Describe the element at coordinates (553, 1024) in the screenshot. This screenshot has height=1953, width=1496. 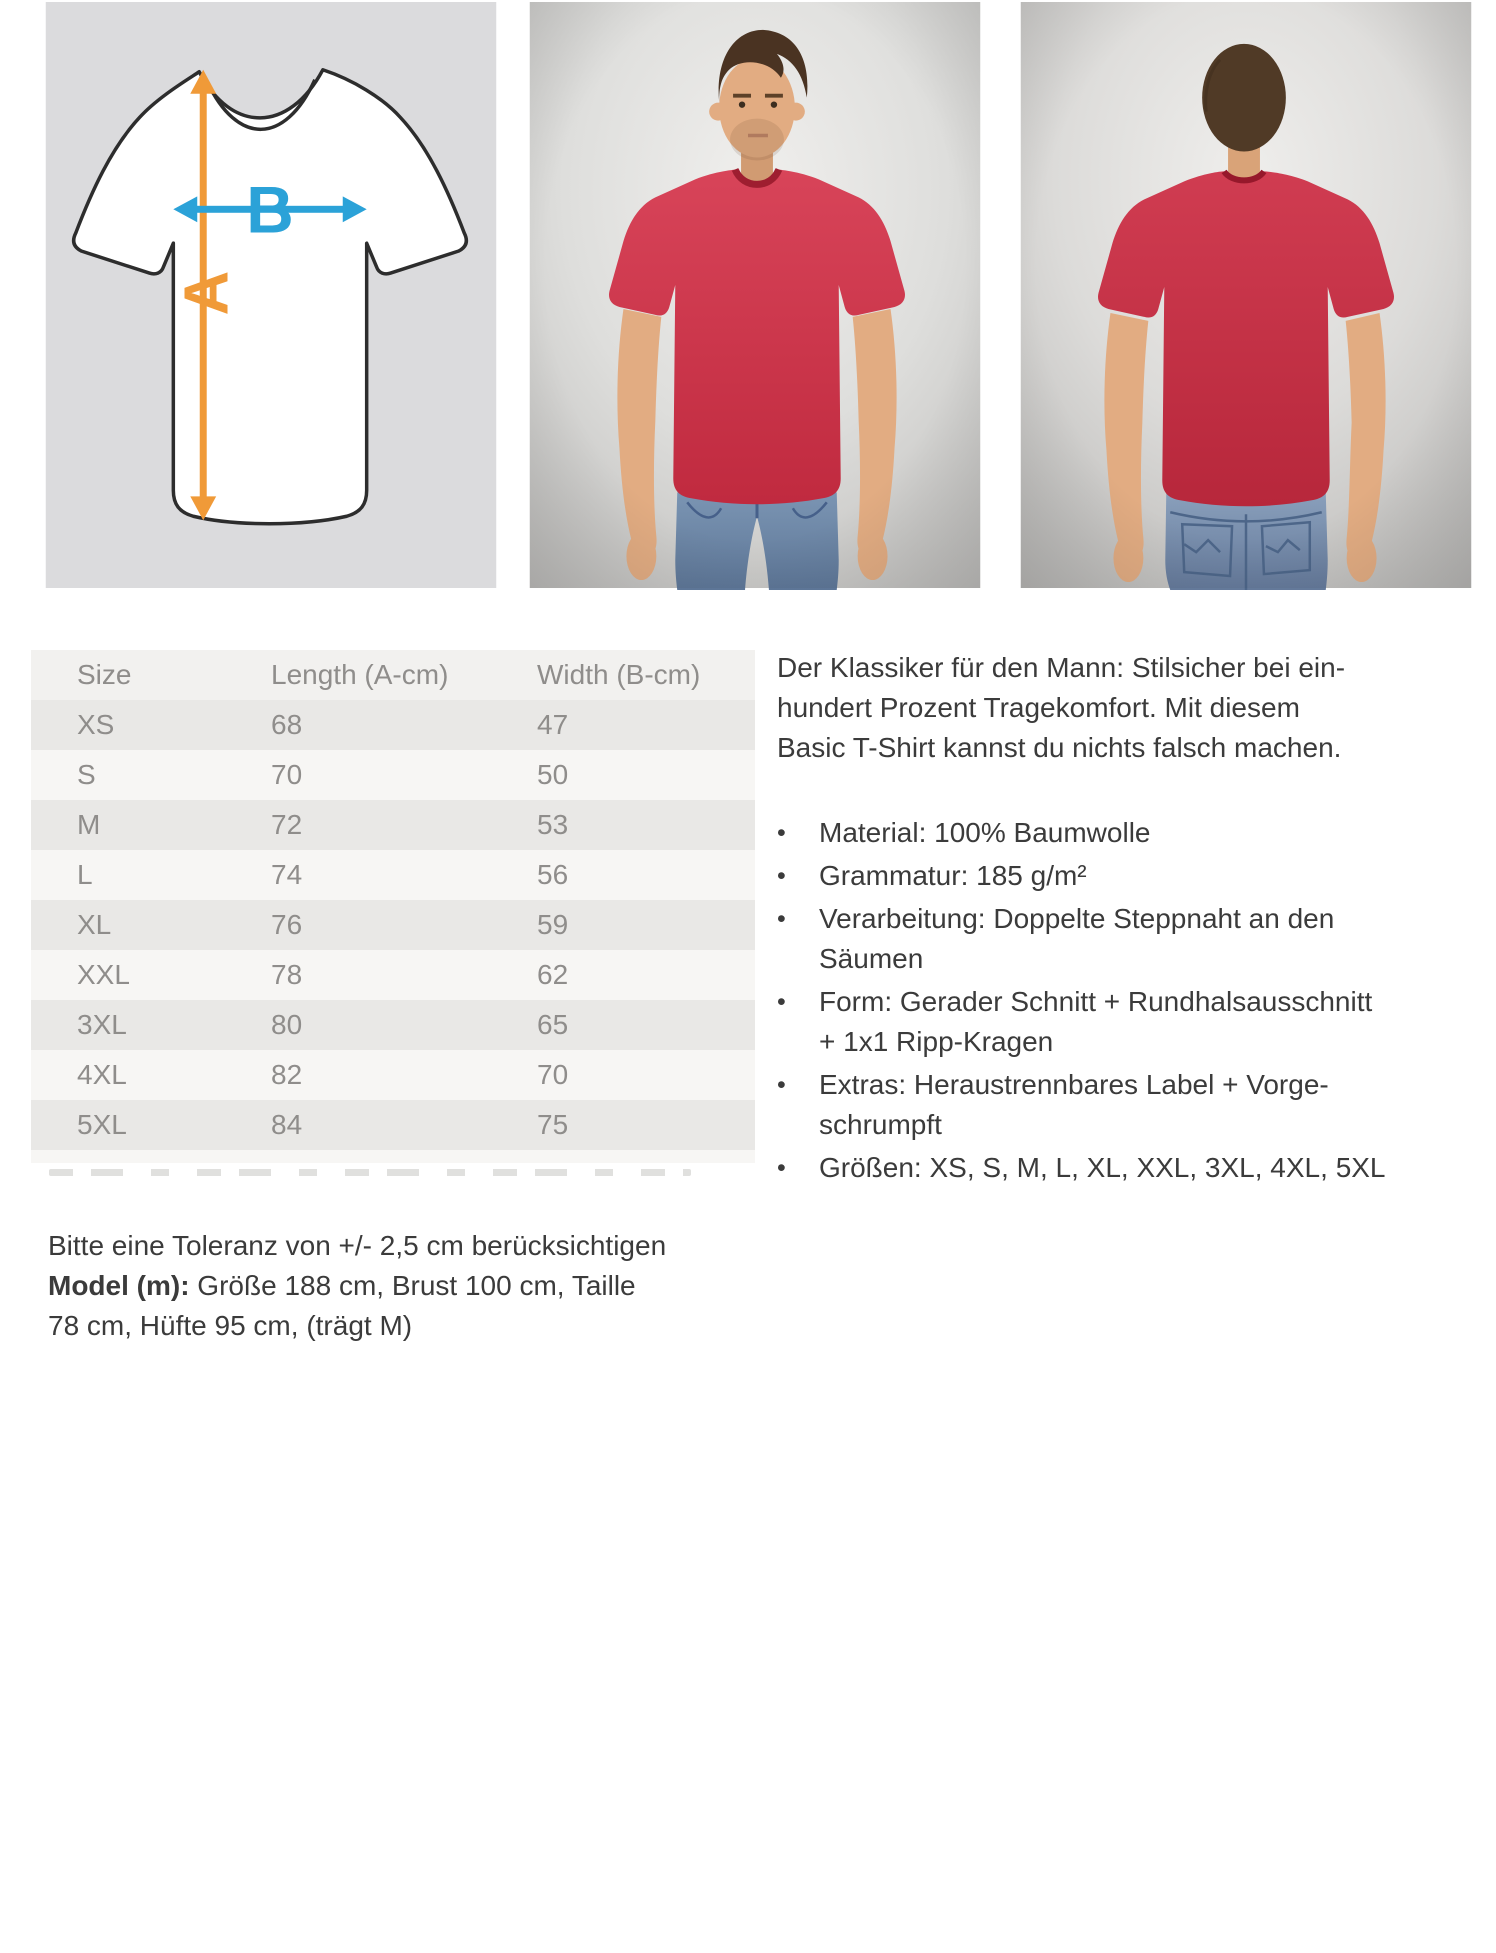
I see `width-cell: 65` at that location.